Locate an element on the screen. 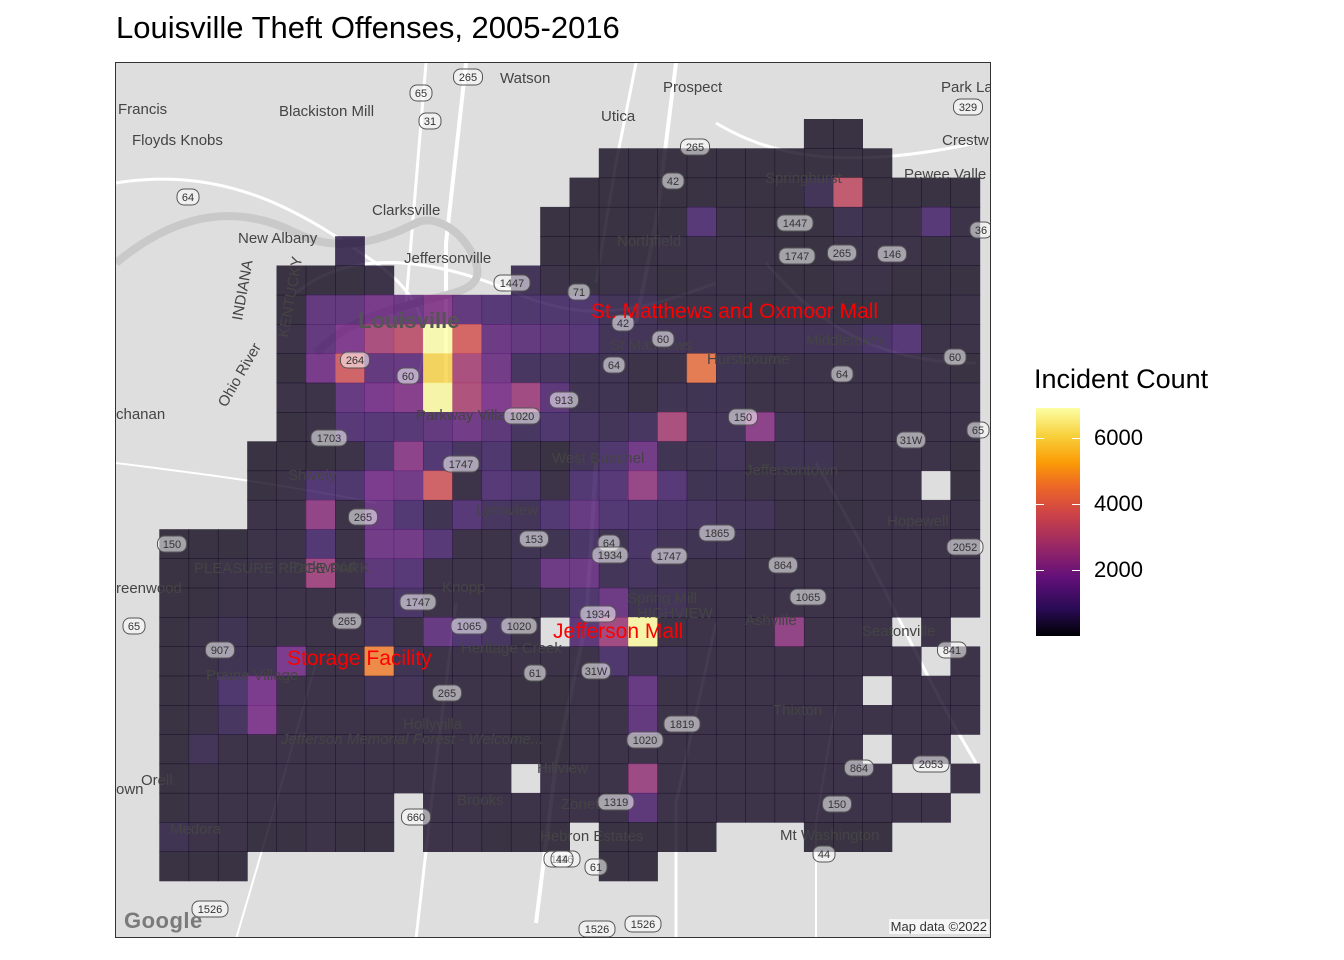 The height and width of the screenshot is (960, 1344). place-label: INDIANA is located at coordinates (242, 290).